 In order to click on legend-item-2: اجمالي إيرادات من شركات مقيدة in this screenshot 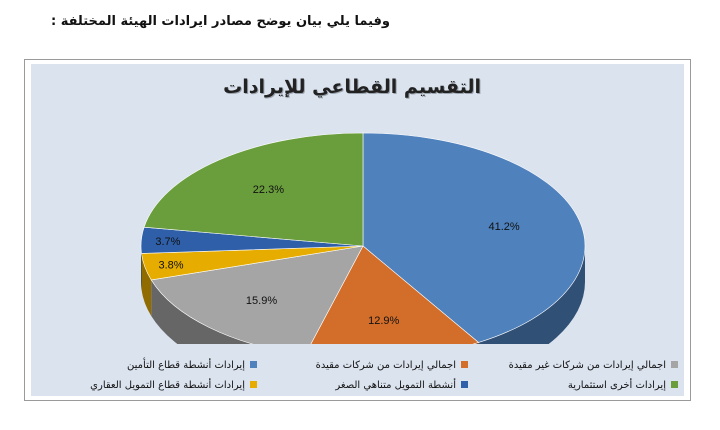, I will do `click(392, 366)`.